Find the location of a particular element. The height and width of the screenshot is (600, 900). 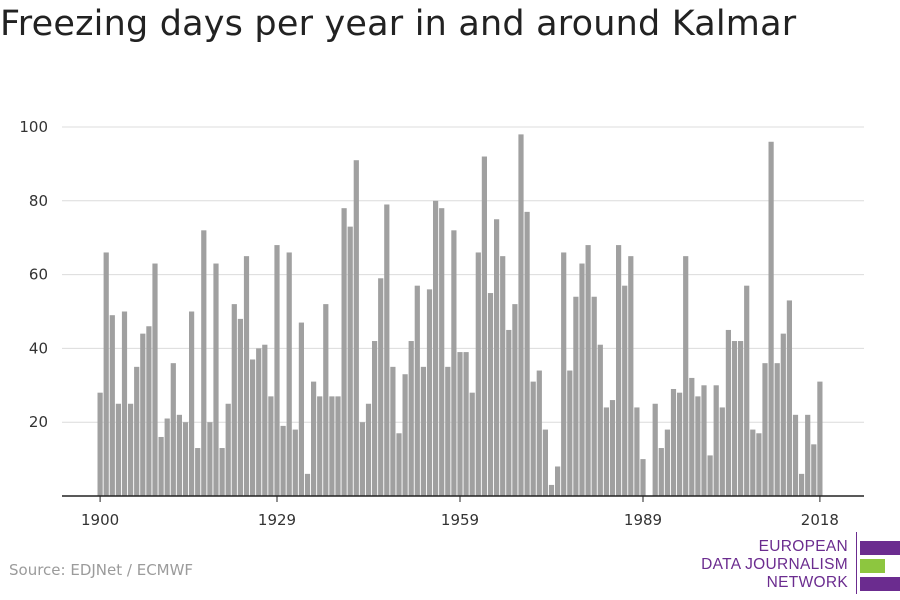

bar-1986 is located at coordinates (625, 390).